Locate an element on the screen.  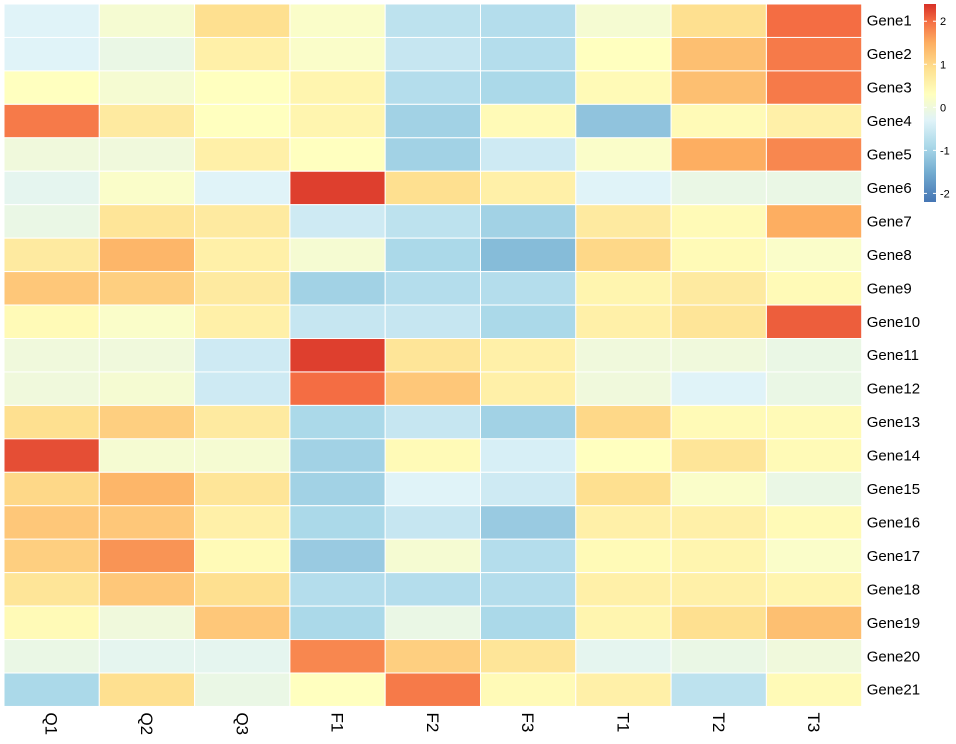
heatmap-cell-gene11-t1 is located at coordinates (623, 355).